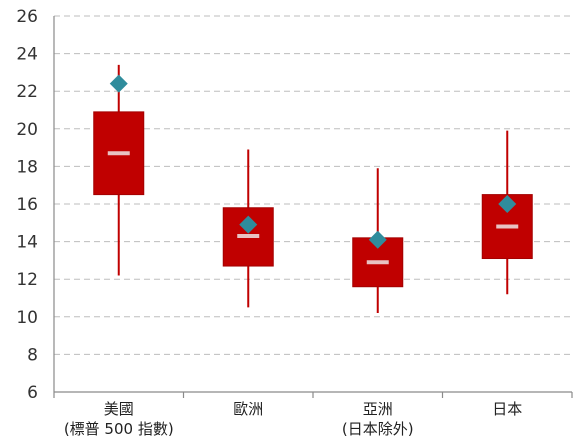 Image resolution: width=575 pixels, height=446 pixels. I want to click on category-label: 日本, so click(507, 409).